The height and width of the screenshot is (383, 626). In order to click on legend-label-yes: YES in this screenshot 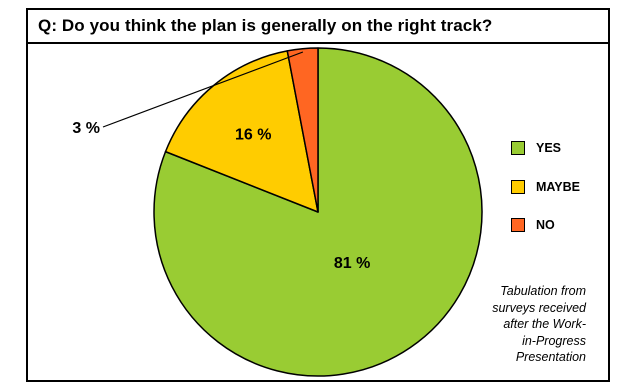, I will do `click(549, 148)`.